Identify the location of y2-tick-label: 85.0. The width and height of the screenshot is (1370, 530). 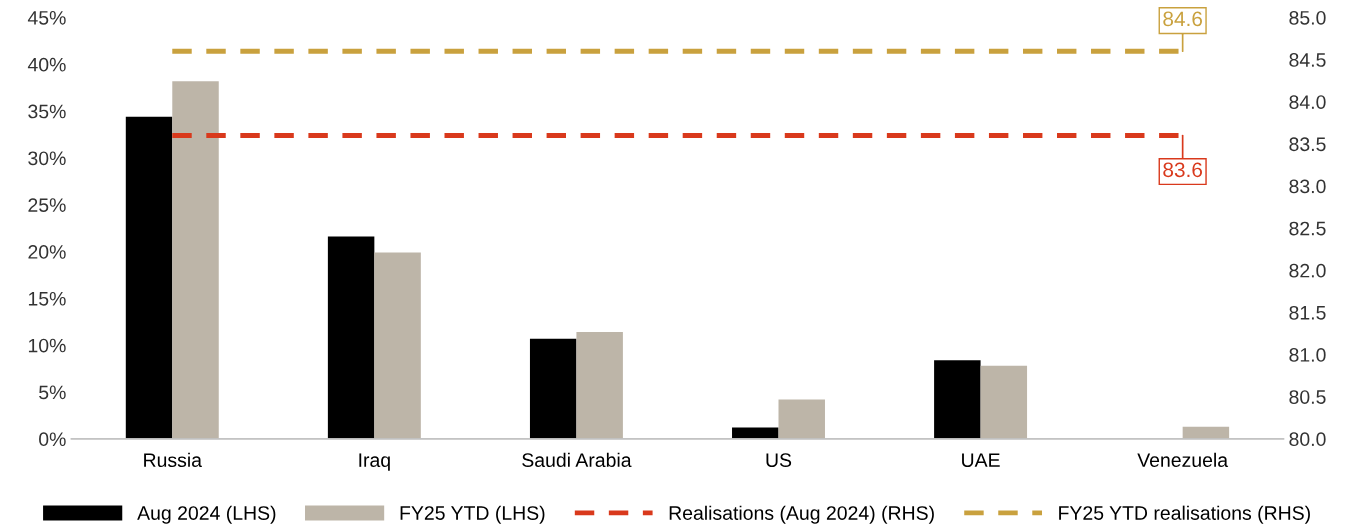
(1307, 17).